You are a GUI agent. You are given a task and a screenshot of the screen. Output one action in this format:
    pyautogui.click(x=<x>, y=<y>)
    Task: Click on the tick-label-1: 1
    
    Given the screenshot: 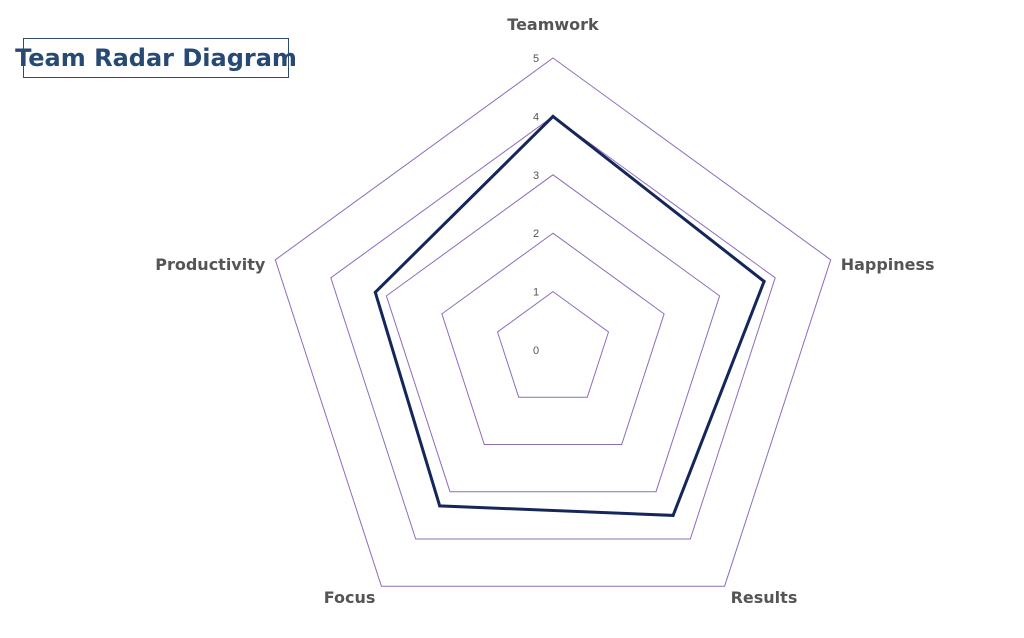 What is the action you would take?
    pyautogui.click(x=536, y=293)
    